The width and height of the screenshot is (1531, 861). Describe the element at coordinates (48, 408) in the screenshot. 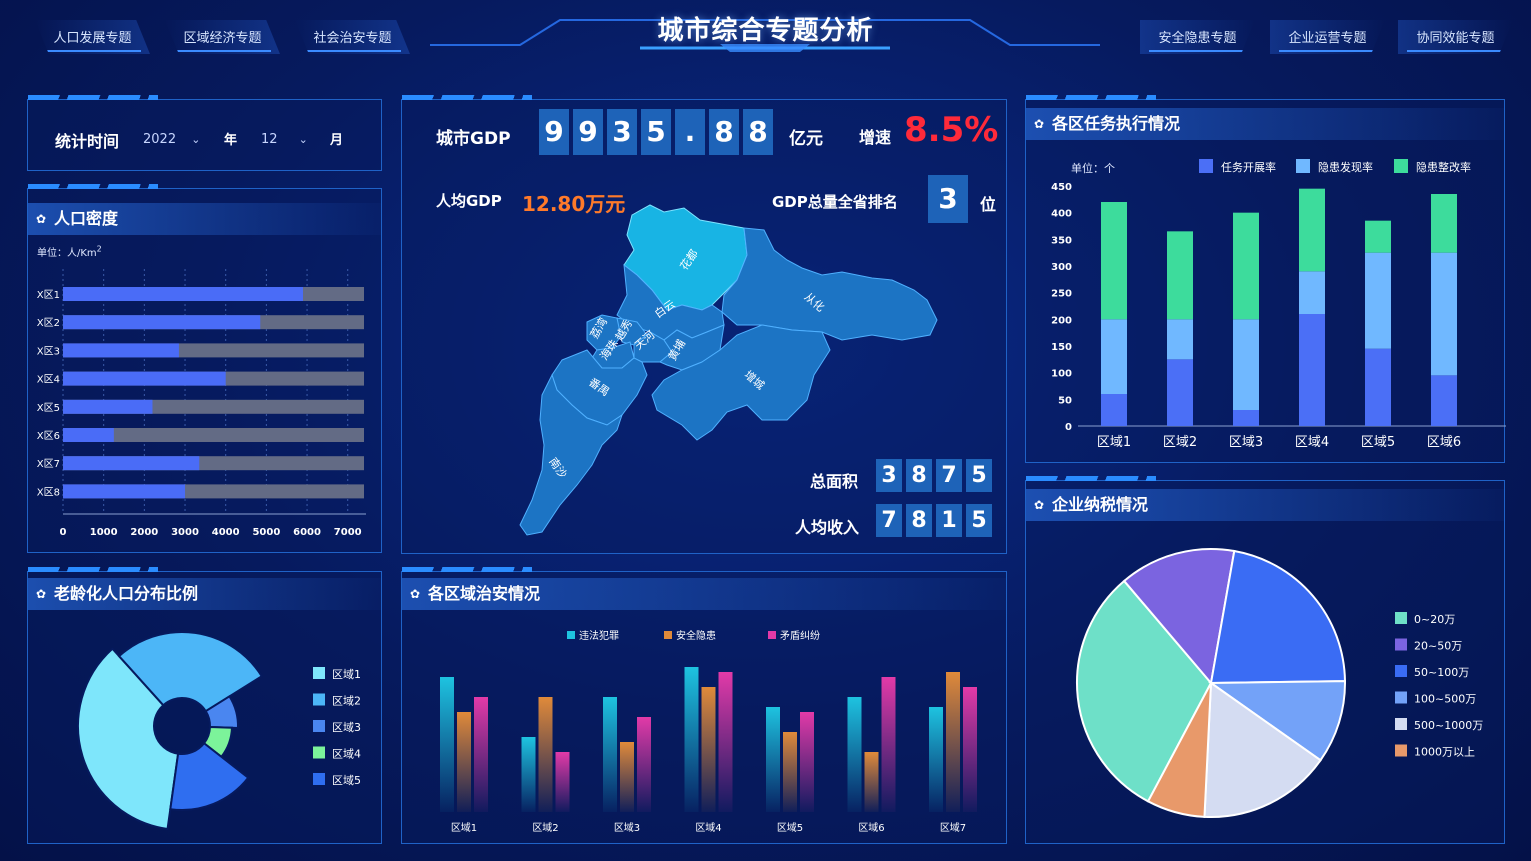

I see `y-tick-label: X区5` at that location.